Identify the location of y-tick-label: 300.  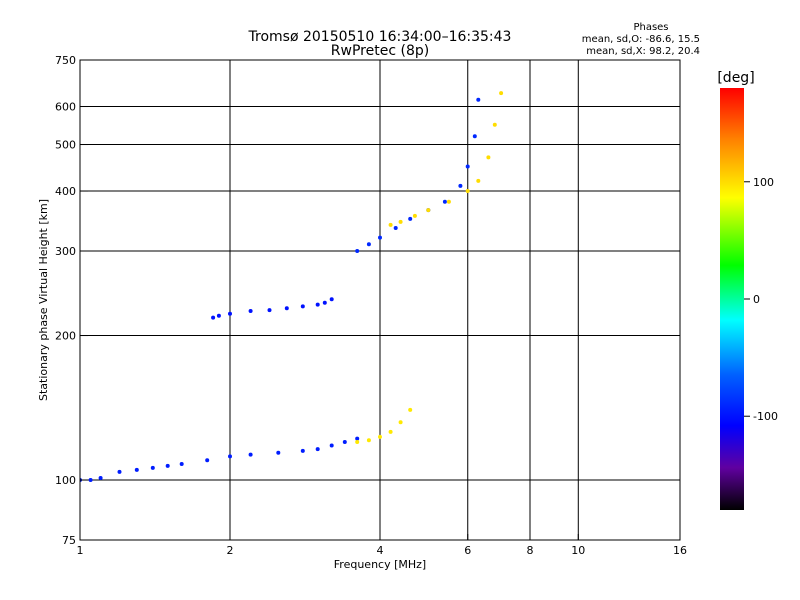
(65, 251).